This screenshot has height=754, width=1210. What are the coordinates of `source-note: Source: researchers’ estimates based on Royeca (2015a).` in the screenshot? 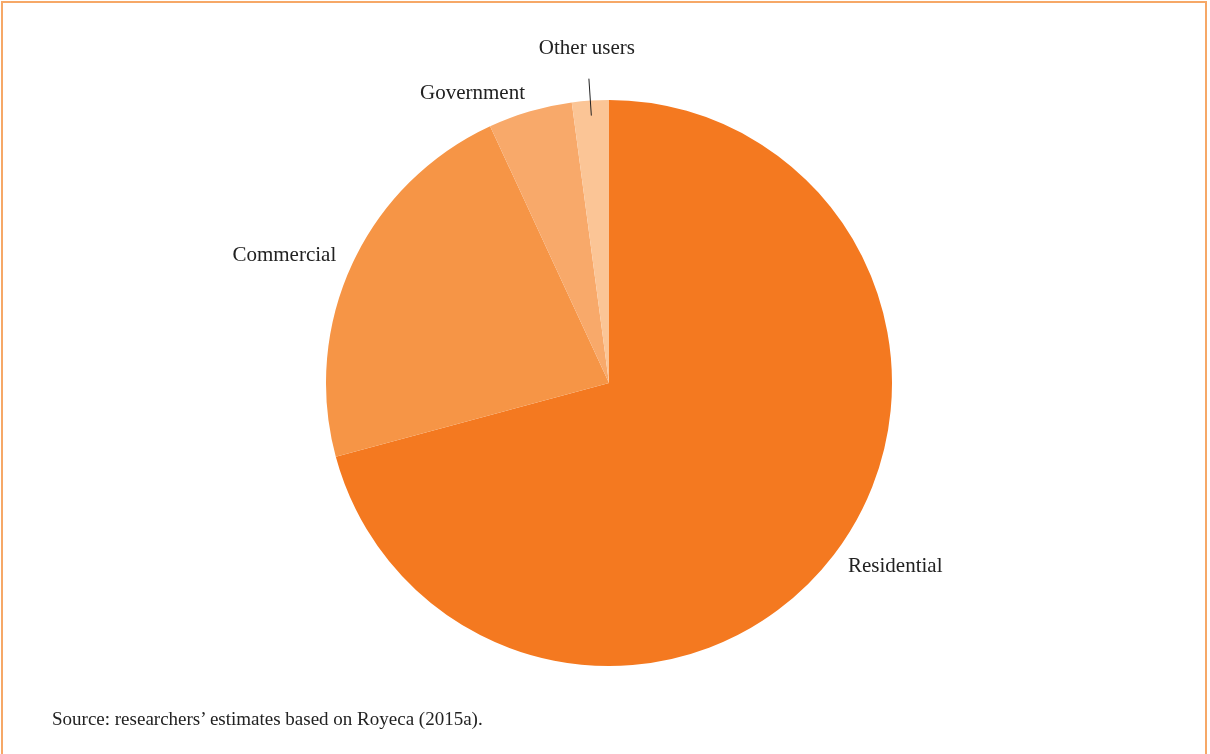 It's located at (267, 719).